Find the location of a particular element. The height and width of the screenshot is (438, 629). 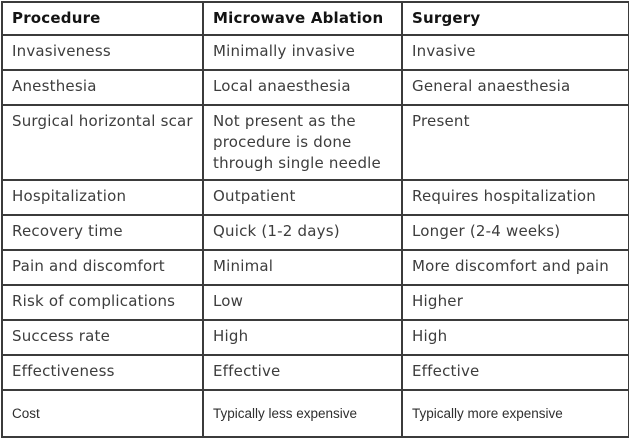

cell-surgery-value: More discomfort and pain is located at coordinates (515, 267).